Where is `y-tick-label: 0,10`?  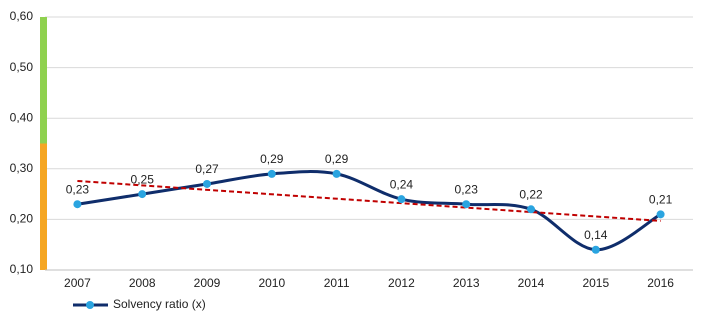
y-tick-label: 0,10 is located at coordinates (22, 269).